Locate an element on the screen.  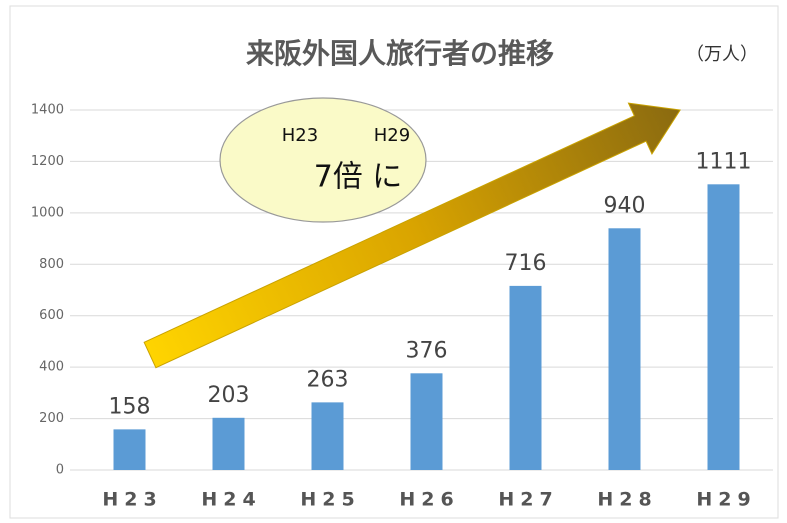
x-tick-label: H28 is located at coordinates (627, 500).